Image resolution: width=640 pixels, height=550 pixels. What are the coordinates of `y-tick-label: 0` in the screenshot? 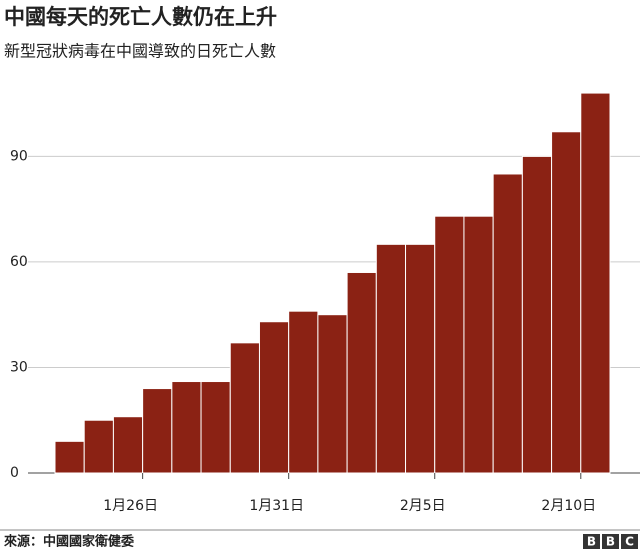 It's located at (14, 473).